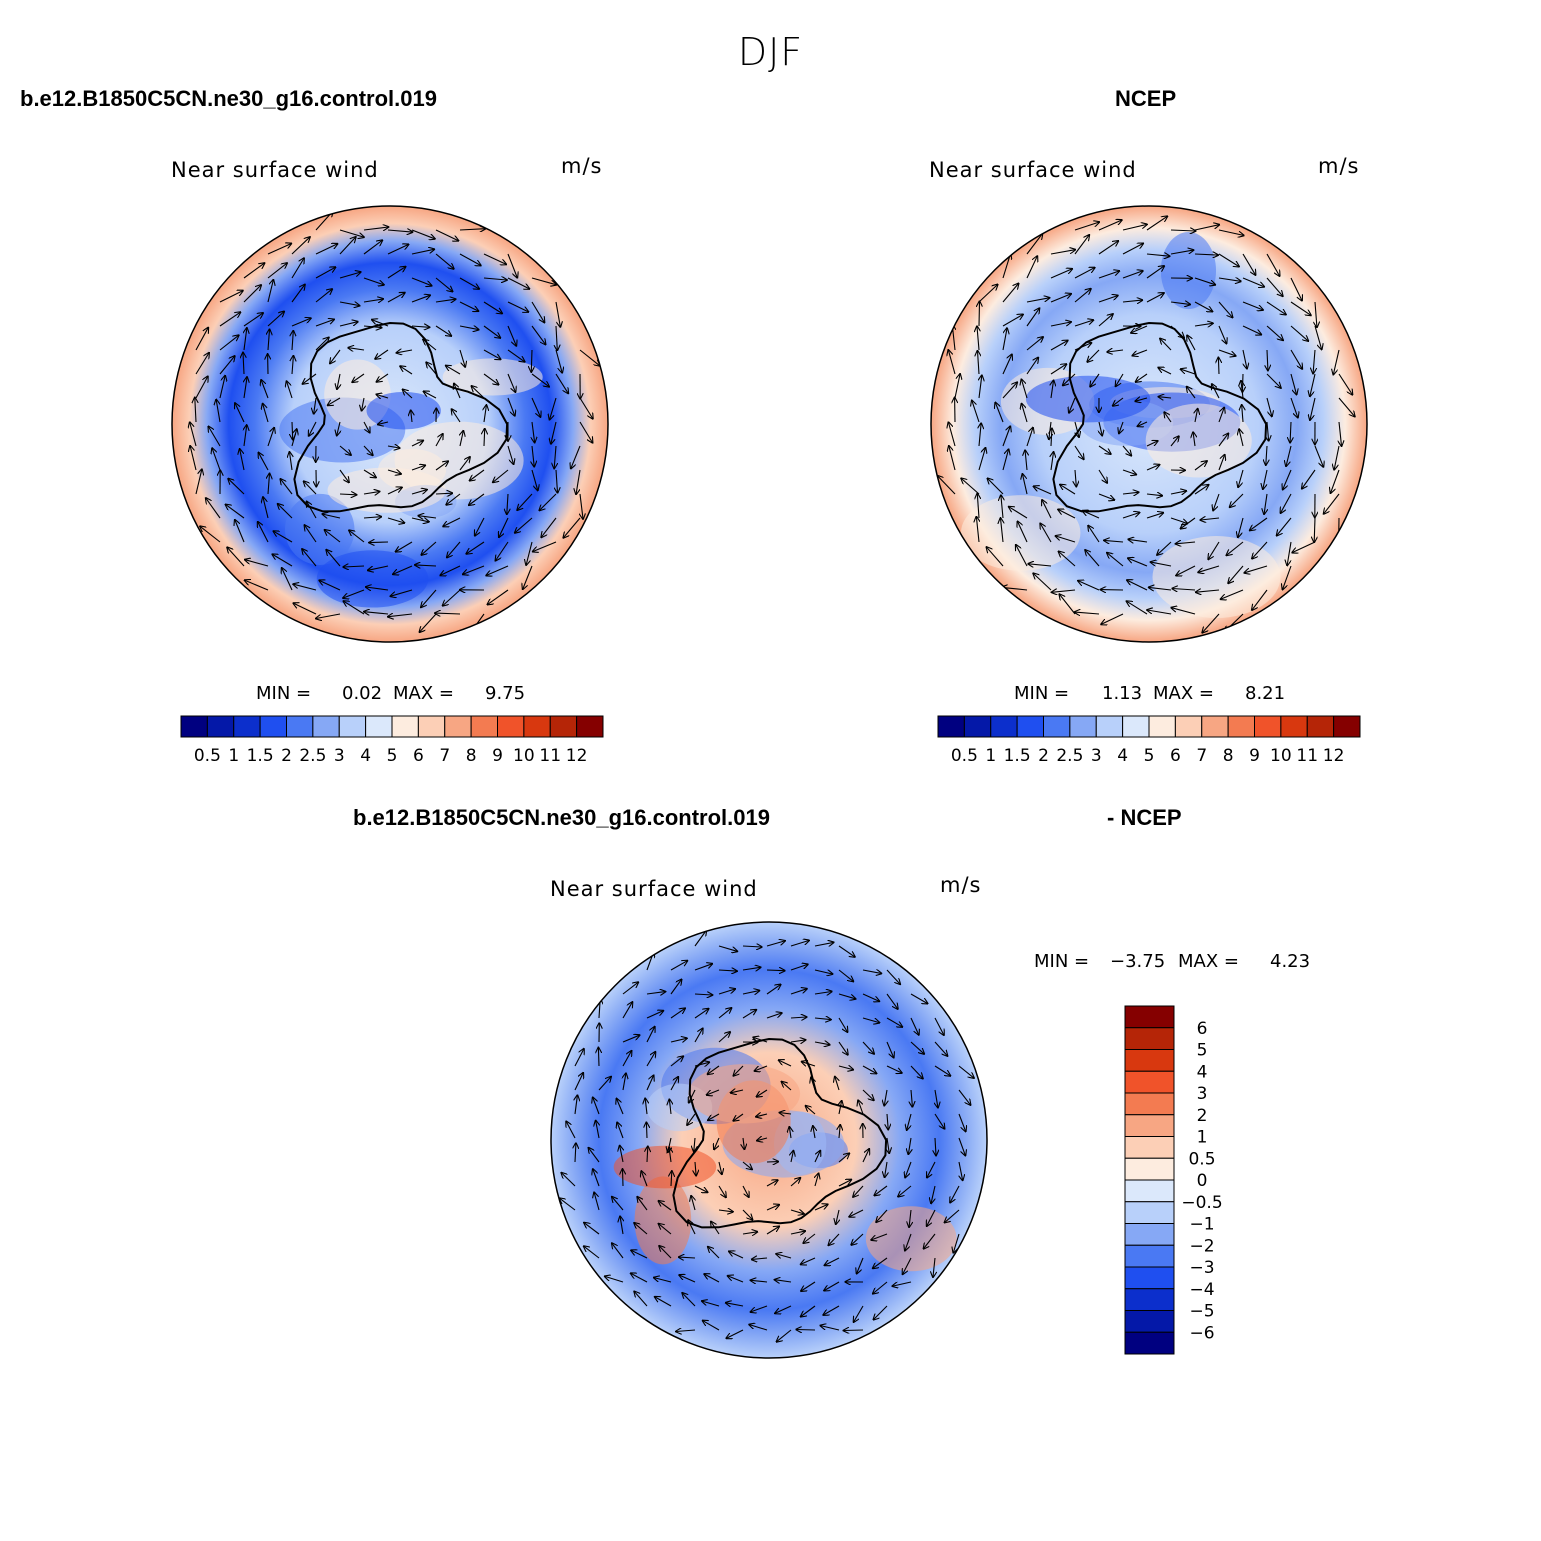 The height and width of the screenshot is (1541, 1541). What do you see at coordinates (286, 756) in the screenshot?
I see `model-colorbar-tick-label: 2` at bounding box center [286, 756].